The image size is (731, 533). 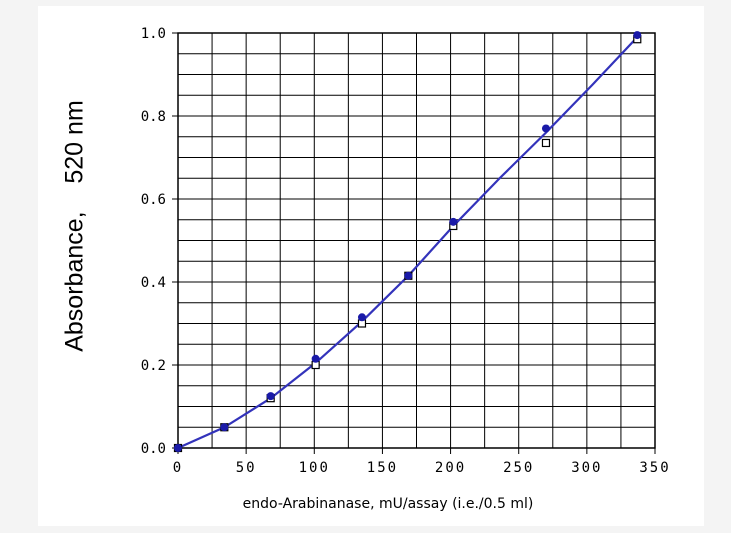 I want to click on x-tick-label: 150, so click(x=382, y=468).